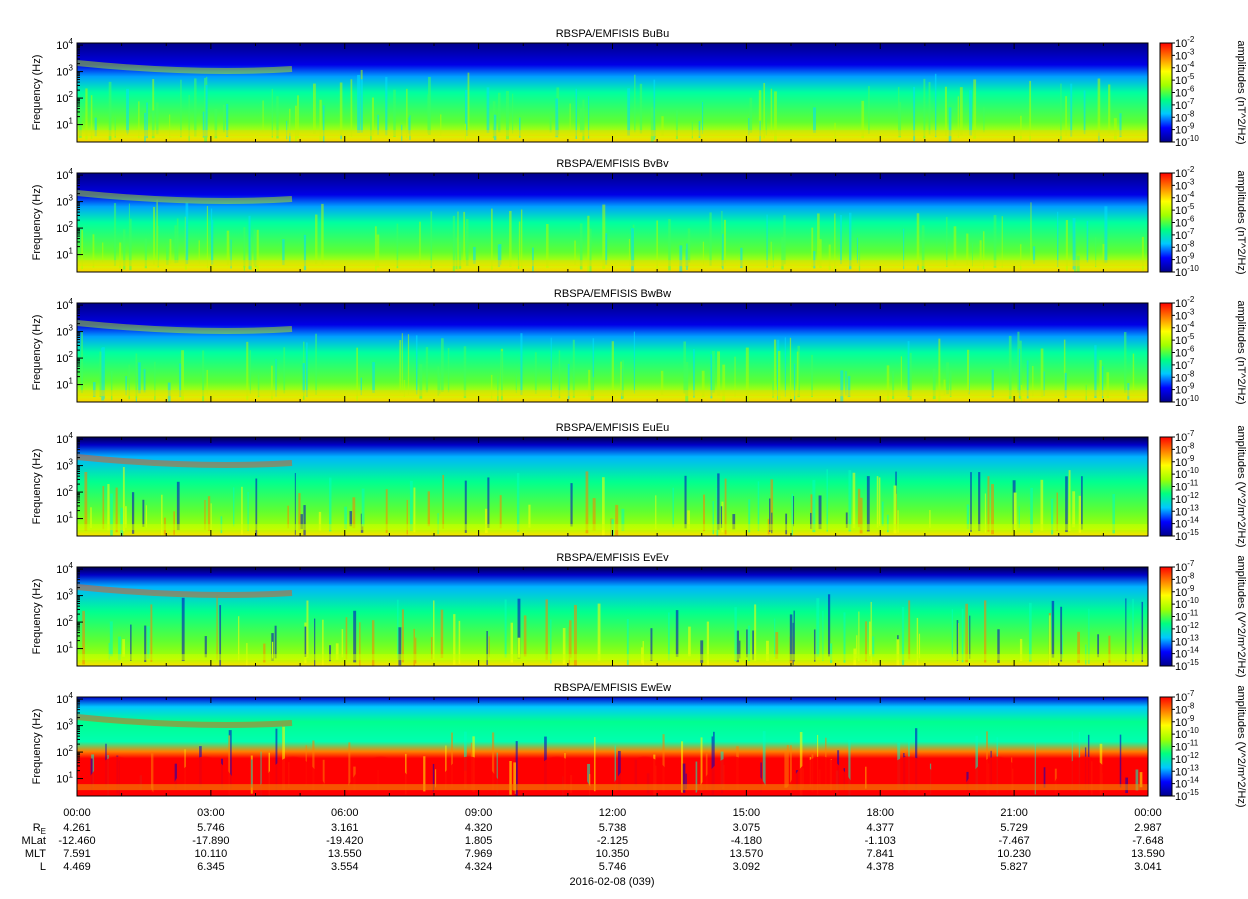 The image size is (1248, 899). Describe the element at coordinates (1187, 640) in the screenshot. I see `colorbar-tick-label: 10⁻¹³` at that location.